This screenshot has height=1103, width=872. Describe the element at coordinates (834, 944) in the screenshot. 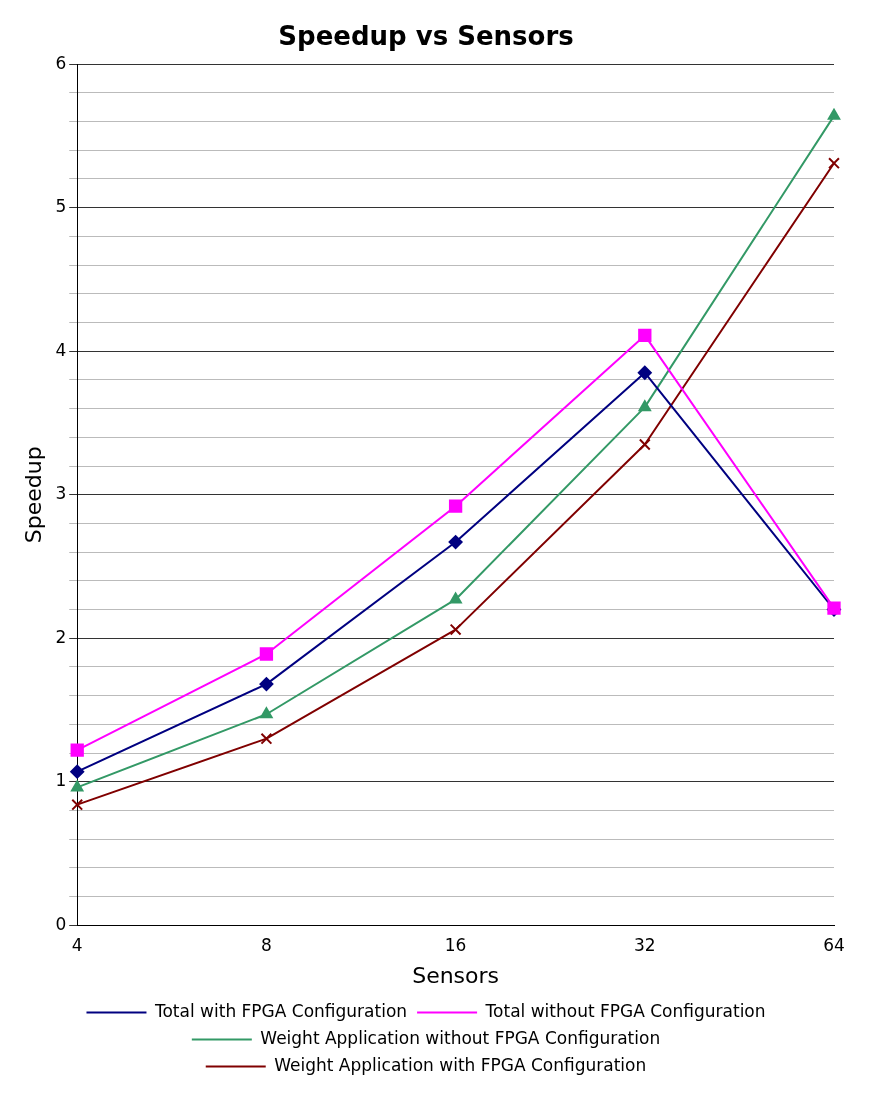

I see `x-tick-label: 64` at that location.